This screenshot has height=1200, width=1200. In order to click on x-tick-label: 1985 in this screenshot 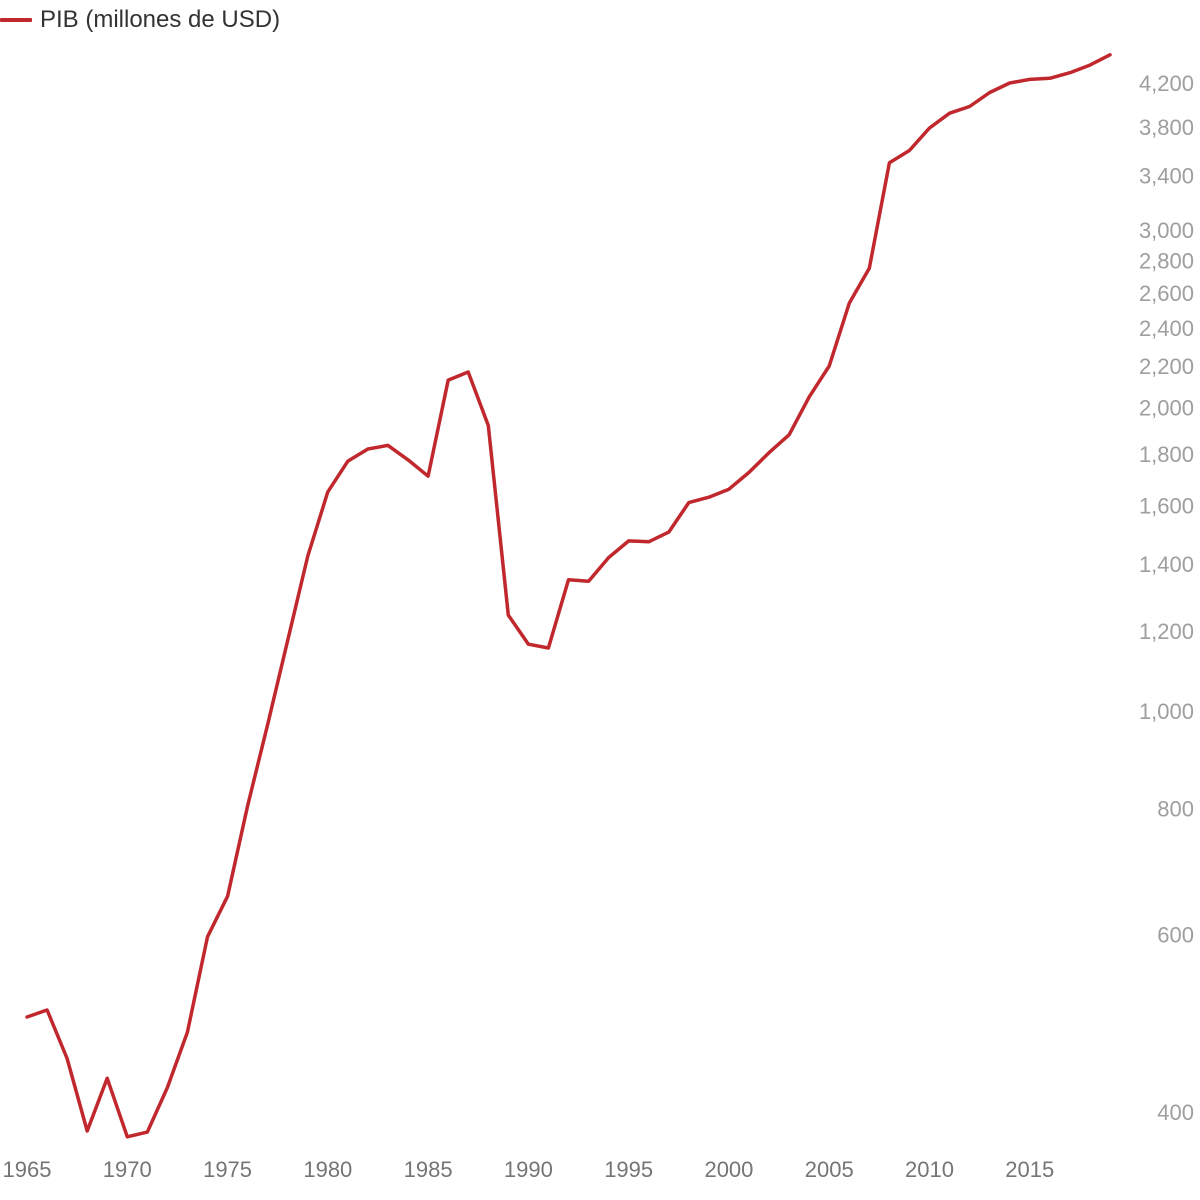, I will do `click(428, 1169)`.